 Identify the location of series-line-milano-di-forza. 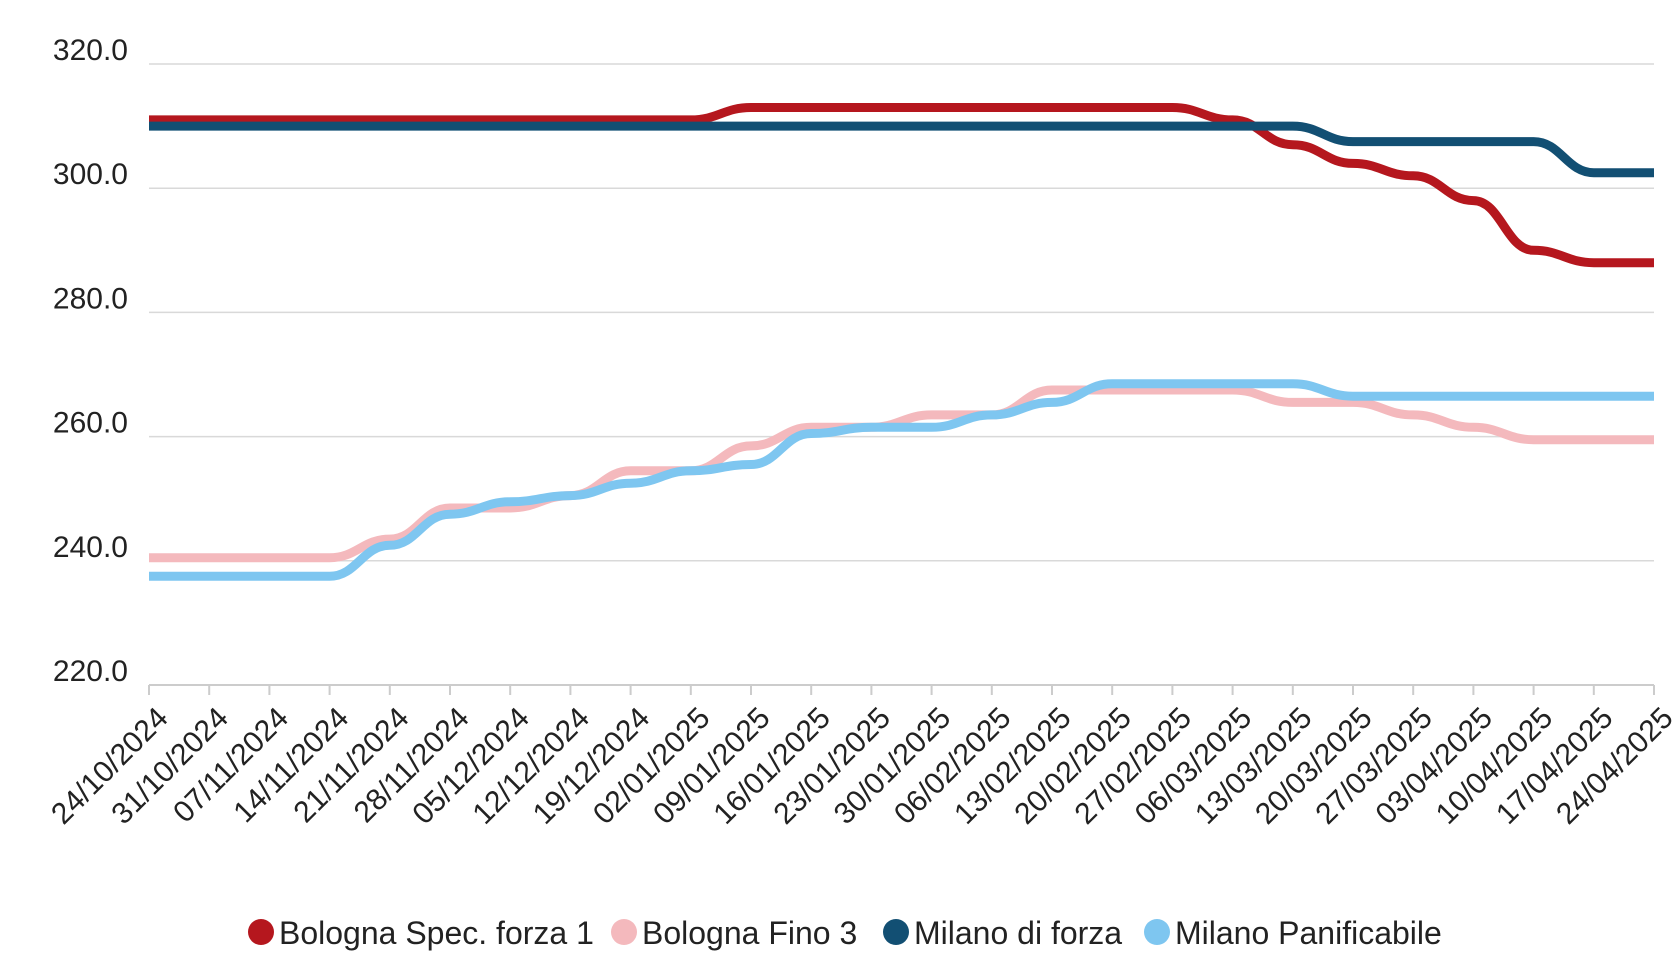
(901, 149).